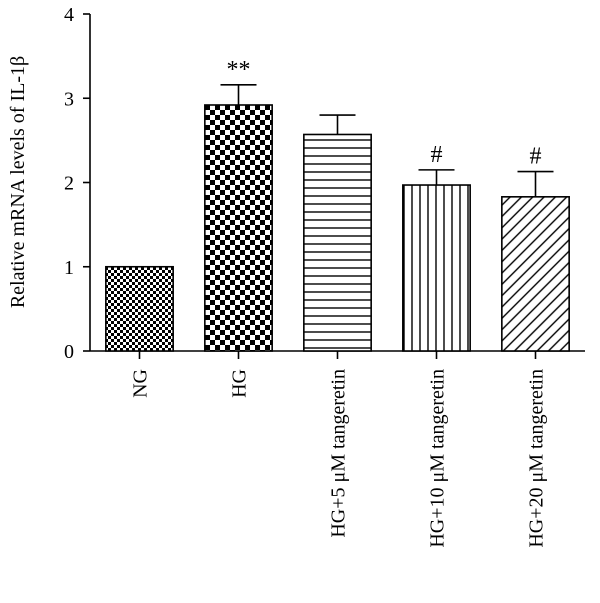 The image size is (600, 603). Describe the element at coordinates (141, 383) in the screenshot. I see `x-tick-label: NG` at that location.